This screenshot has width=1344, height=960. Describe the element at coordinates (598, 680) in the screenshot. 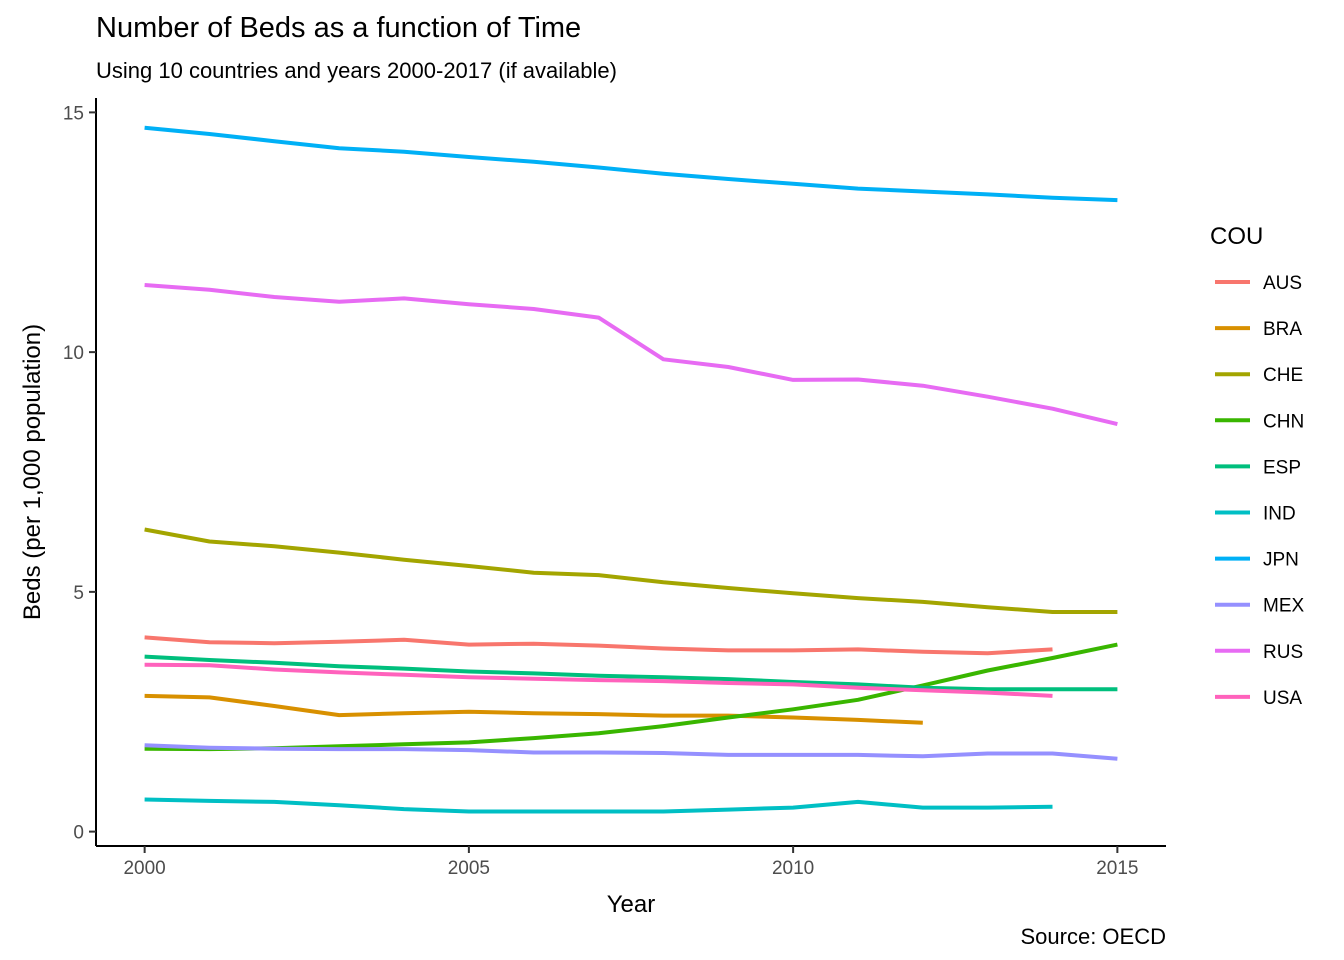

I see `series-line-usa` at that location.